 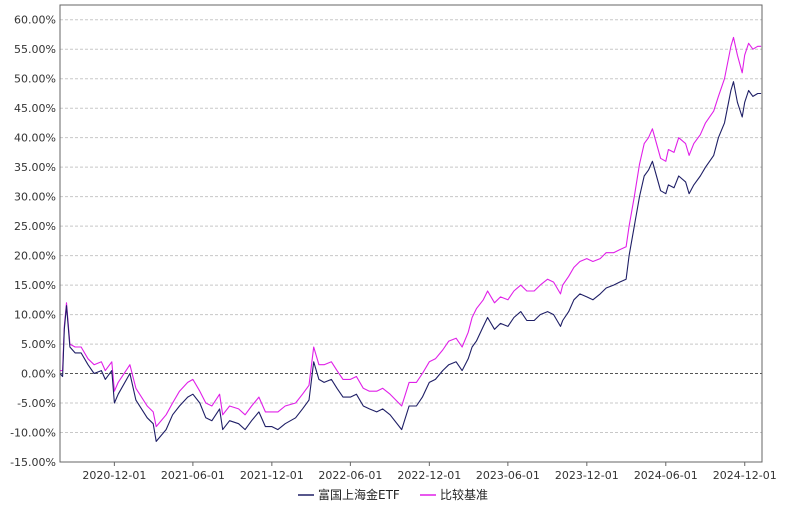 I want to click on y-tick-label: 20.00%, so click(x=35, y=256).